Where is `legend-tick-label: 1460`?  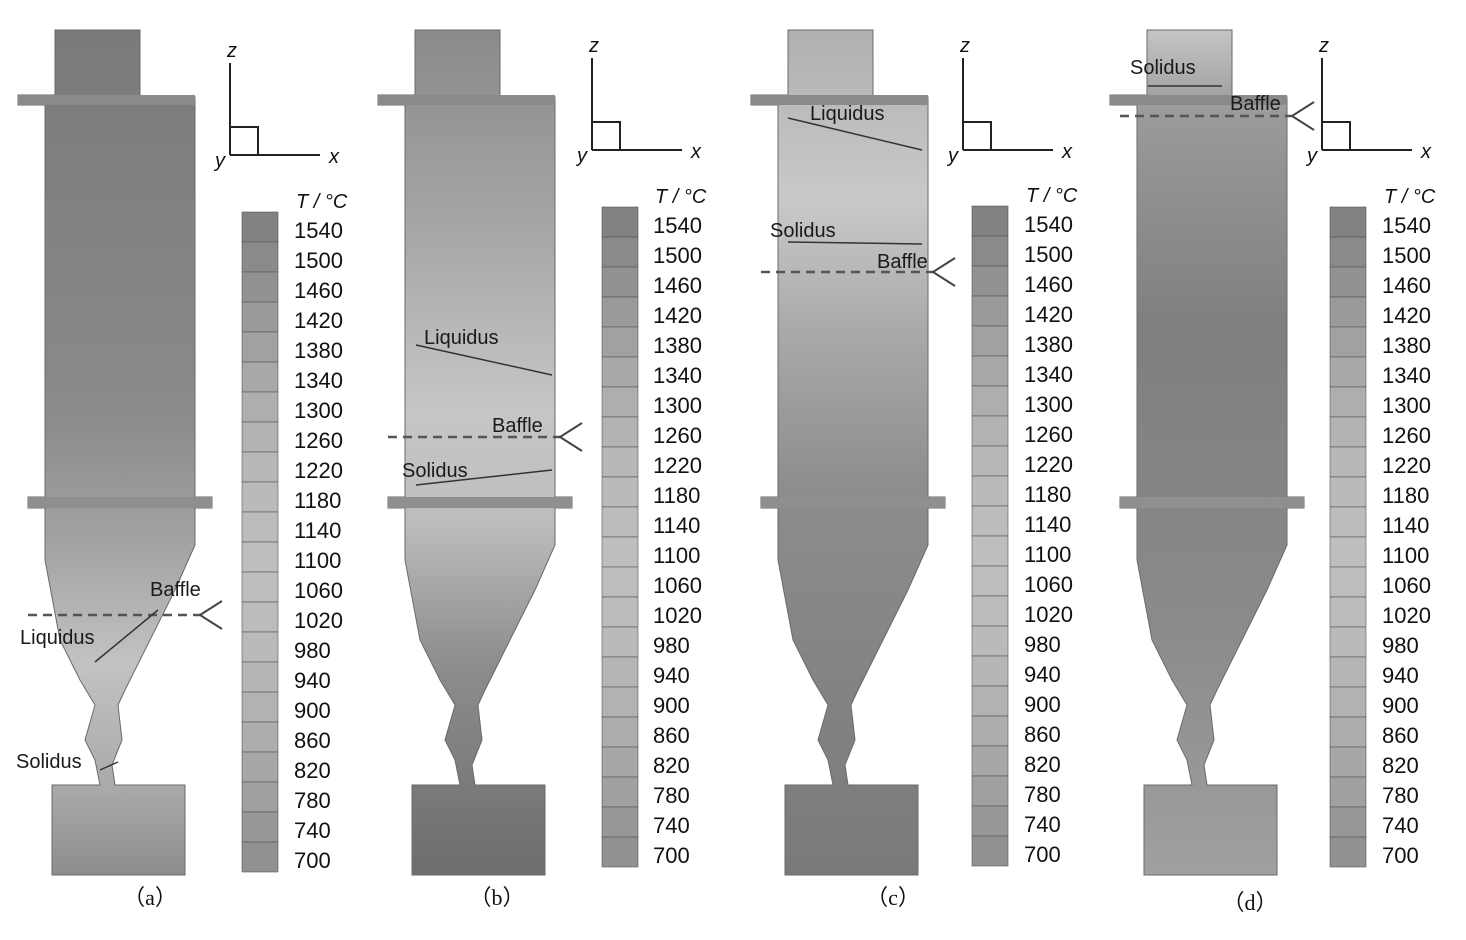
legend-tick-label: 1460 is located at coordinates (677, 285).